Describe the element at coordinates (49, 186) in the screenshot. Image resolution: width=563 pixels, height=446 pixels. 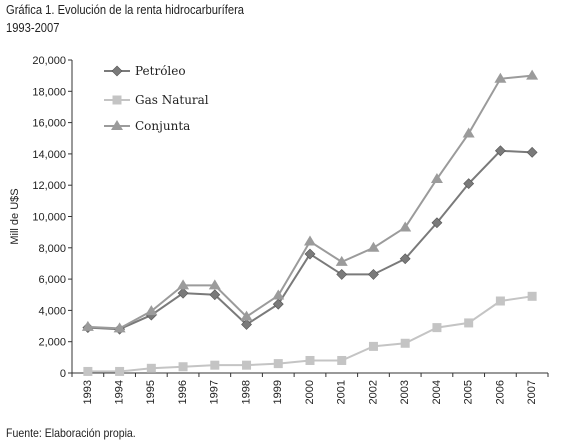
I see `y-tick-label: 12,000` at that location.